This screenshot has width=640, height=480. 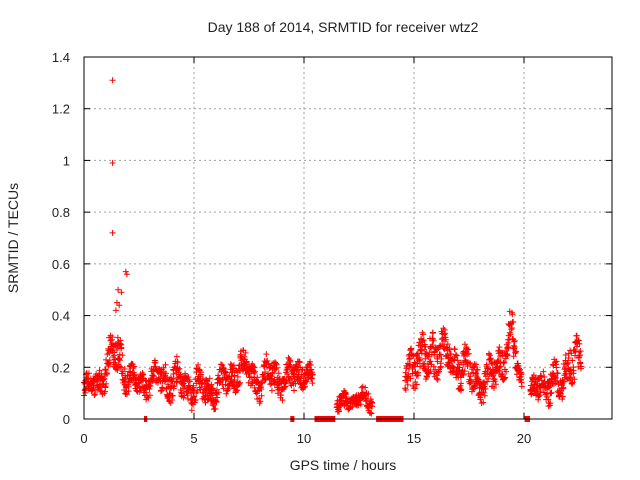 I want to click on y-tick-label: 1.4, so click(x=61, y=57).